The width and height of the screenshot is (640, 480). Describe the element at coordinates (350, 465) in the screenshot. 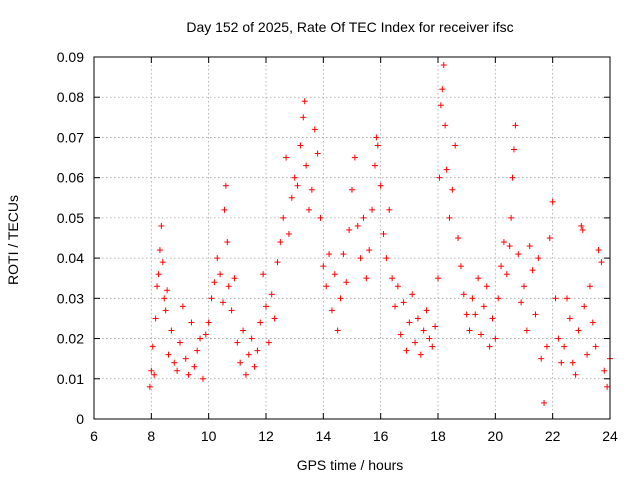

I see `x-axis-label: GPS time / hours` at that location.